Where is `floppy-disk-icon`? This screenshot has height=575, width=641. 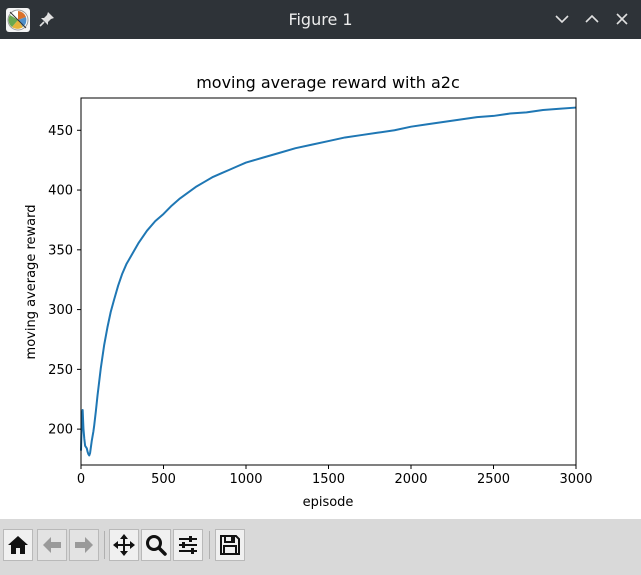 floppy-disk-icon is located at coordinates (230, 545).